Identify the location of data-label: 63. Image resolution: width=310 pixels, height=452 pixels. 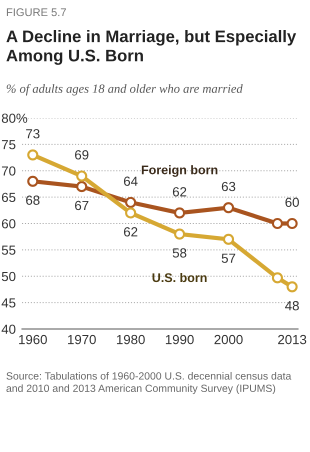
(229, 187).